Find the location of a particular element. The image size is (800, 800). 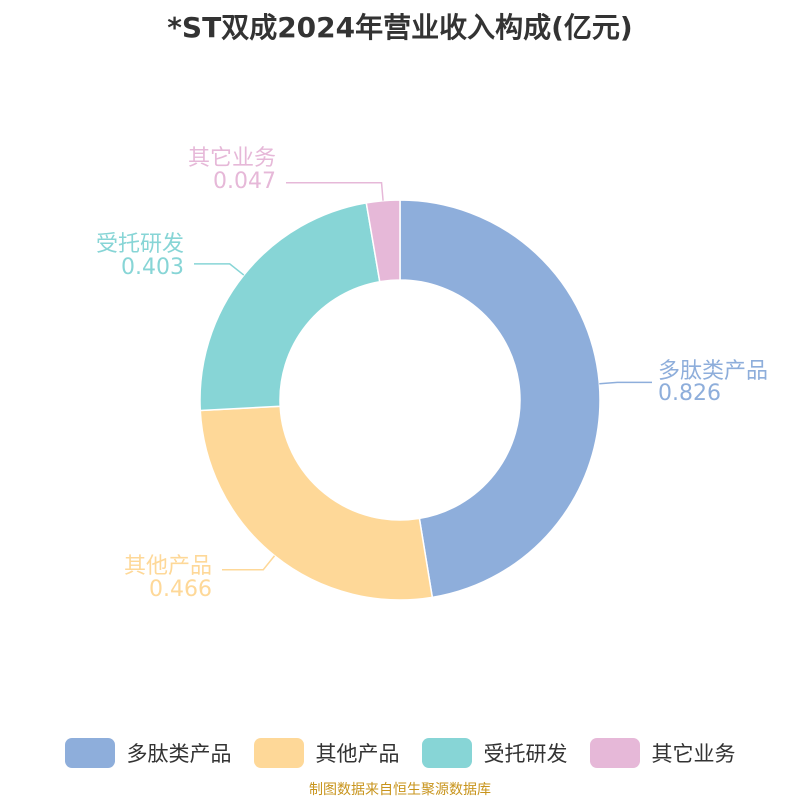

legend-item-contract-rd: 受托研发 is located at coordinates (494, 753).